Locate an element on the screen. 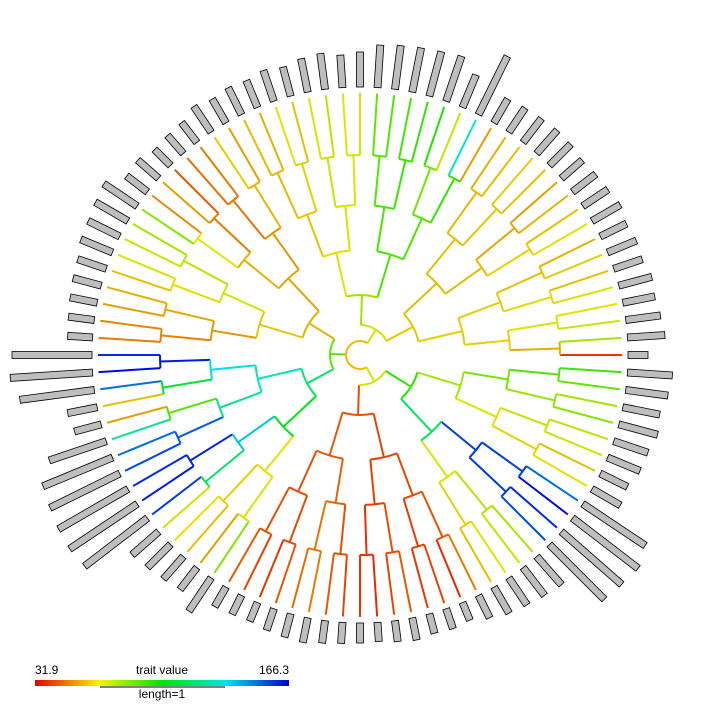 The image size is (720, 720). legend-title: trait value is located at coordinates (162, 670).